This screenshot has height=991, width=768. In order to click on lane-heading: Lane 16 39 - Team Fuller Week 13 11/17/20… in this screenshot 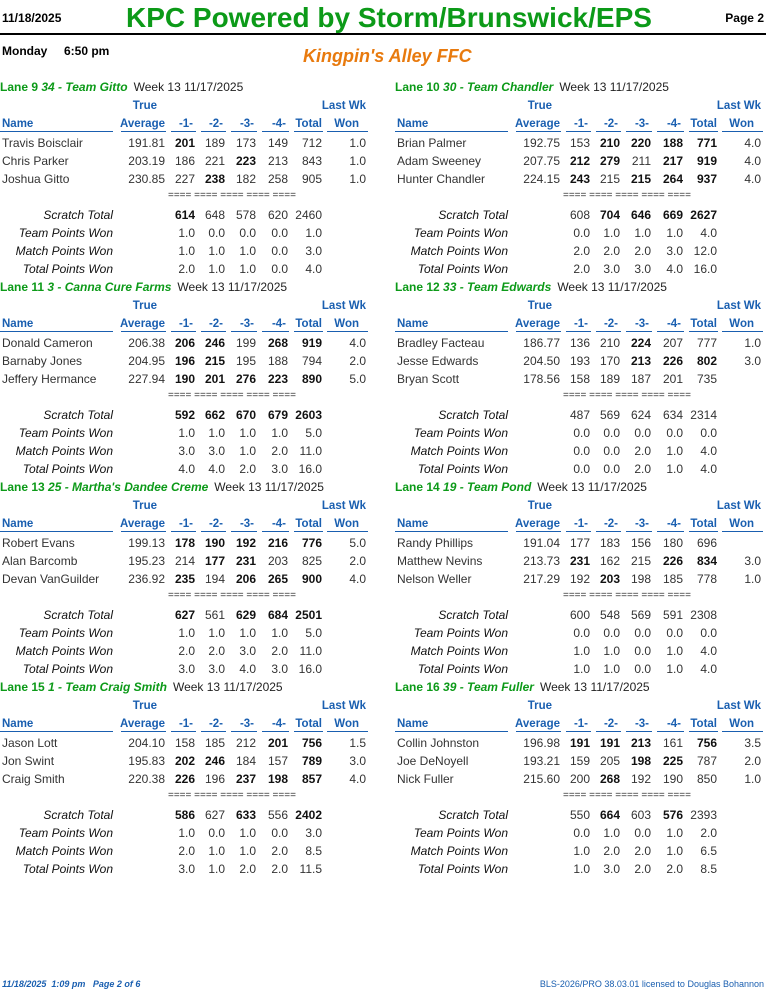, I will do `click(522, 687)`.